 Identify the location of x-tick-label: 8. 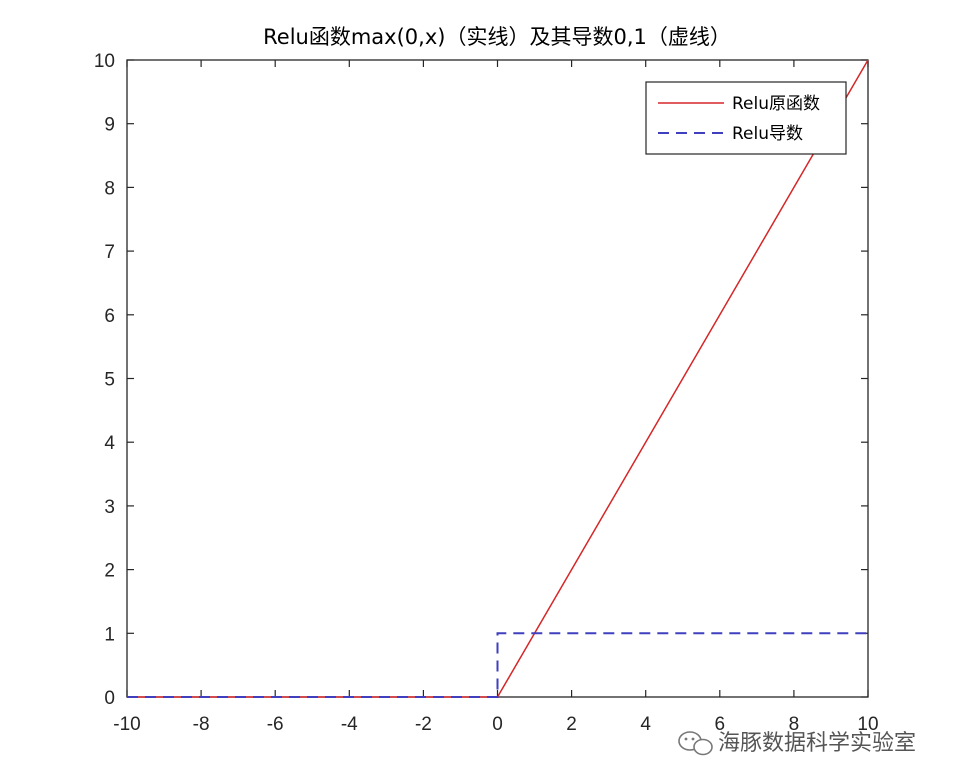
(794, 724).